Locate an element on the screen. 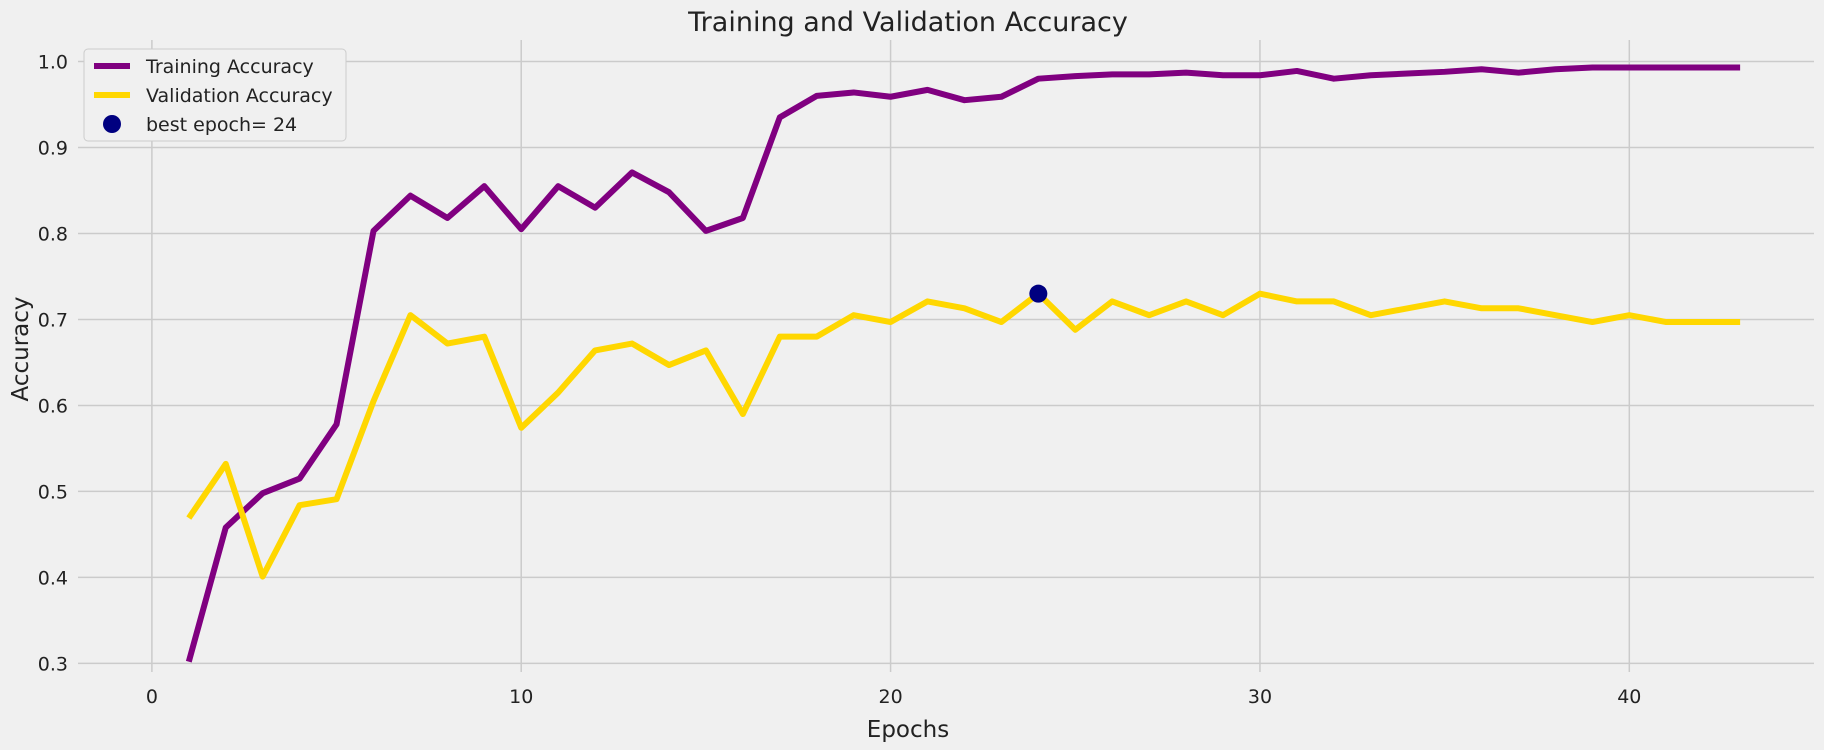 Image resolution: width=1824 pixels, height=750 pixels. legend-box is located at coordinates (215, 95).